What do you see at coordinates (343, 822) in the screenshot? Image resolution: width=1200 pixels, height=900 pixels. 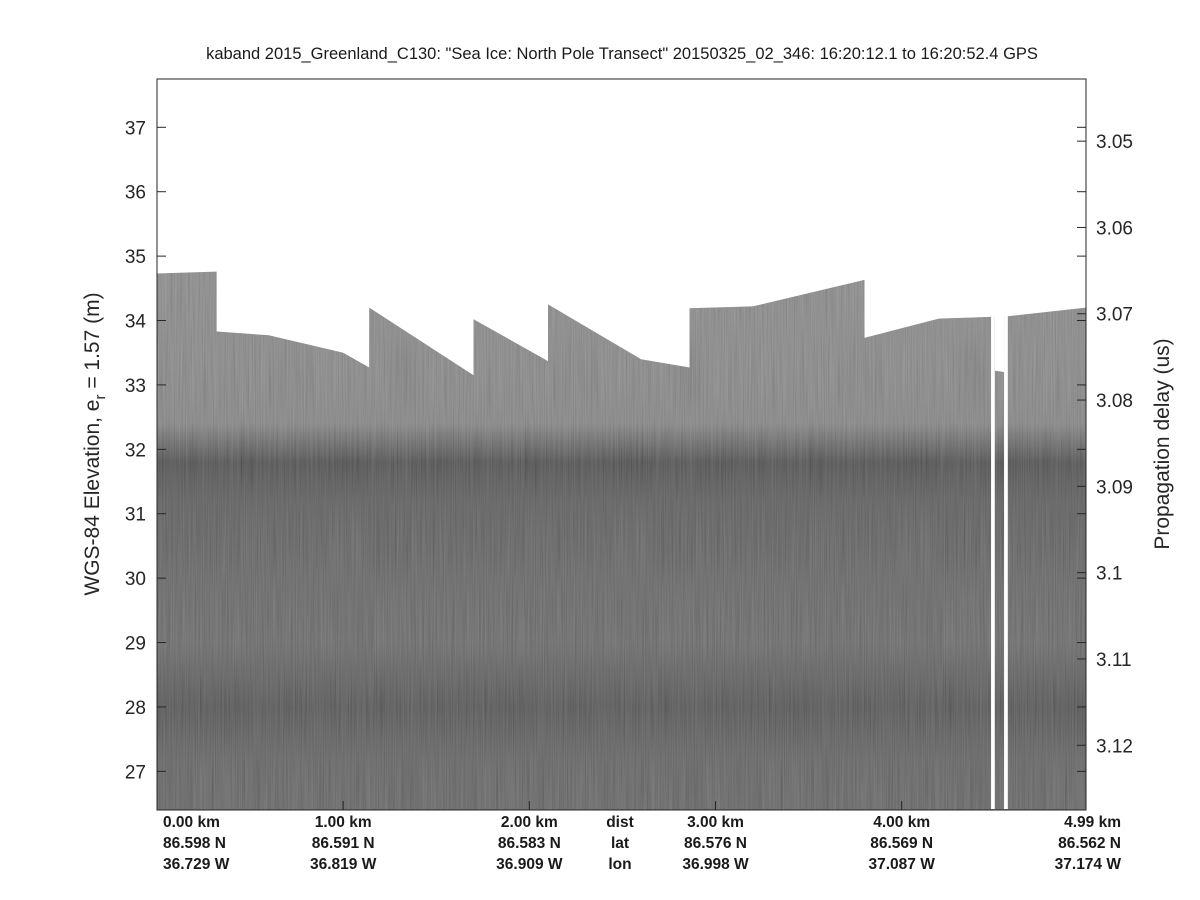 I see `footer-dist-value: 1.00 km` at bounding box center [343, 822].